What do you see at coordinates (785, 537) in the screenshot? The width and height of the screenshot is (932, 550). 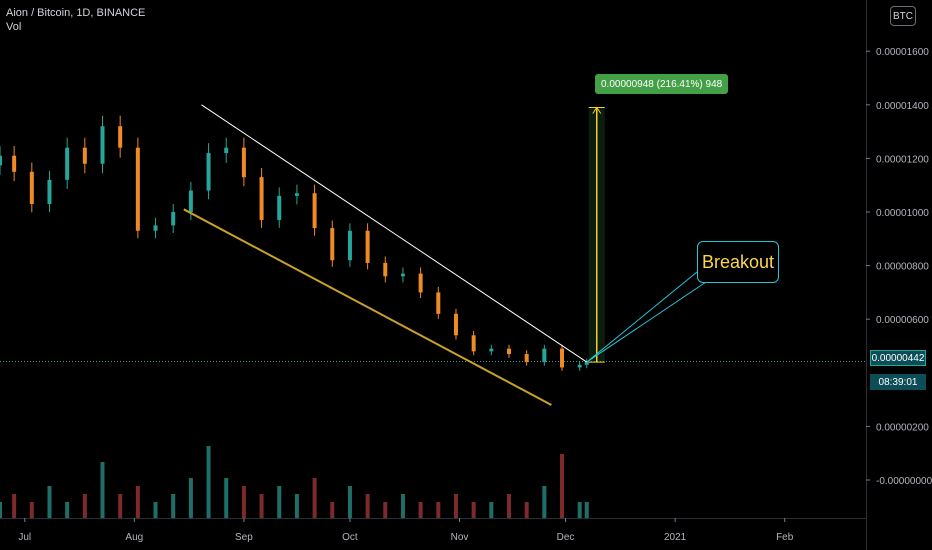 I see `time-axis-tick: Feb` at bounding box center [785, 537].